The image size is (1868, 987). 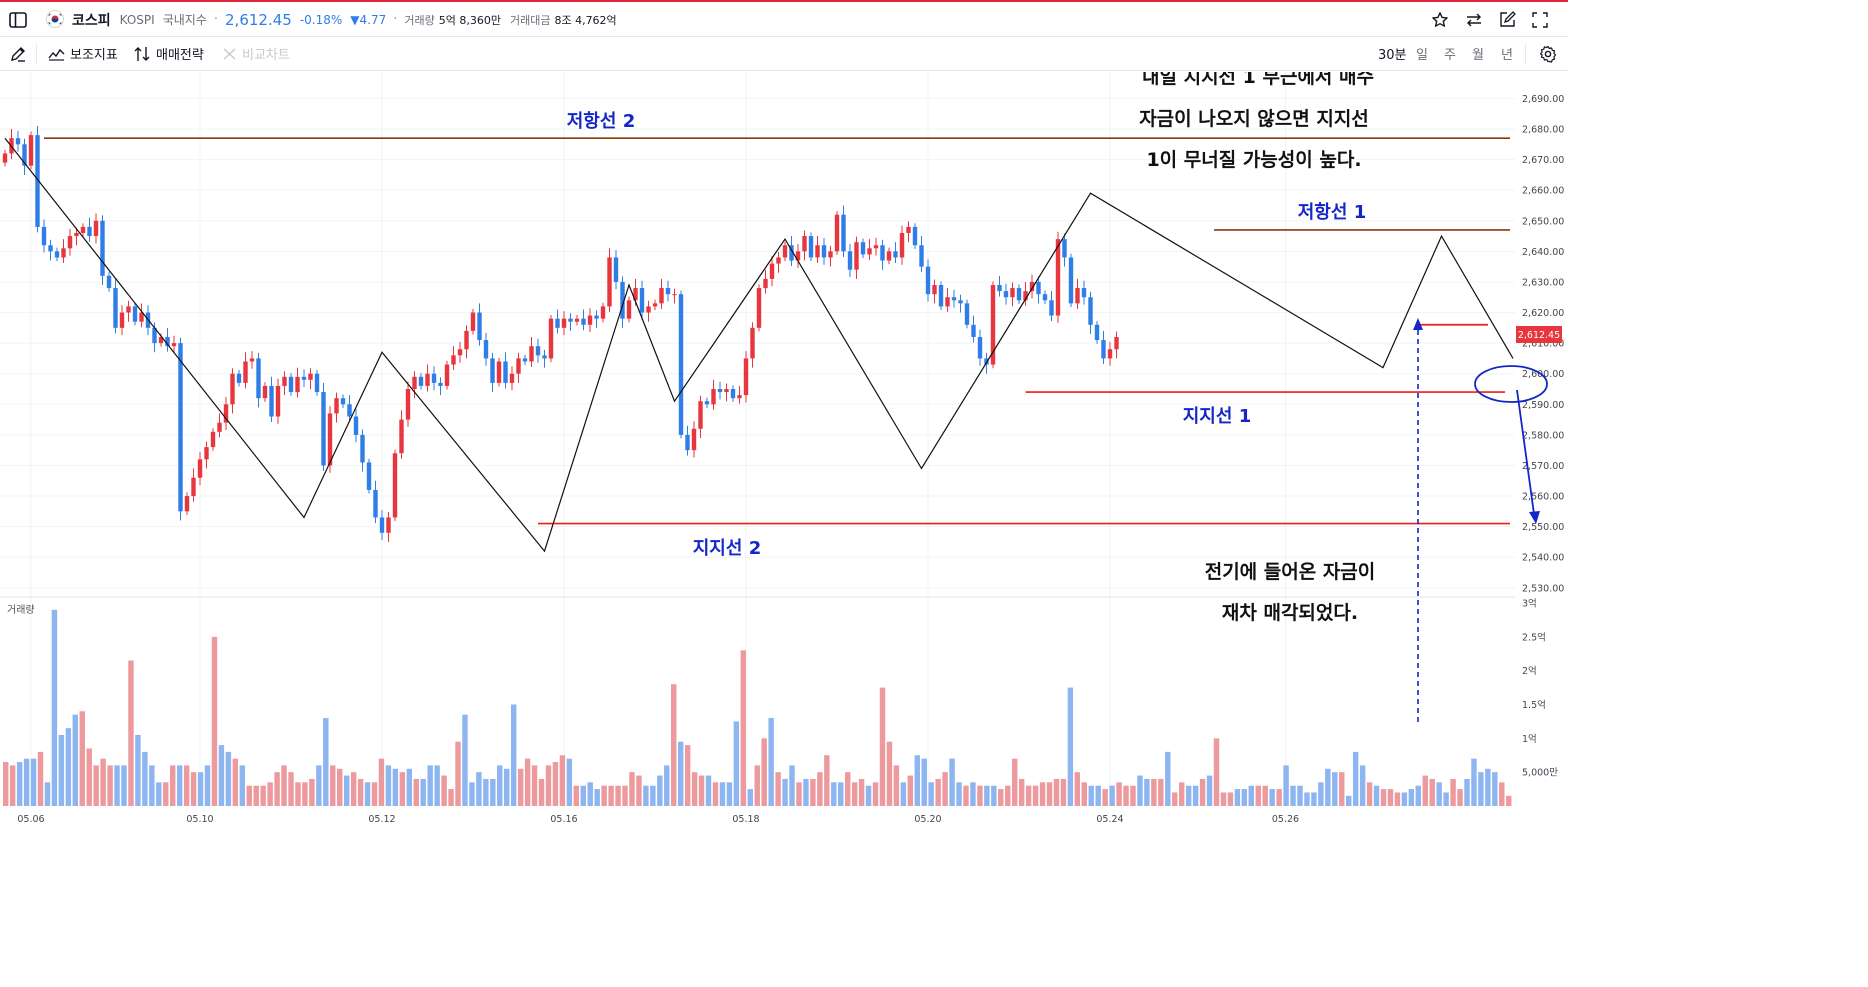 What do you see at coordinates (1543, 435) in the screenshot?
I see `price-tick-label: 2,580.00` at bounding box center [1543, 435].